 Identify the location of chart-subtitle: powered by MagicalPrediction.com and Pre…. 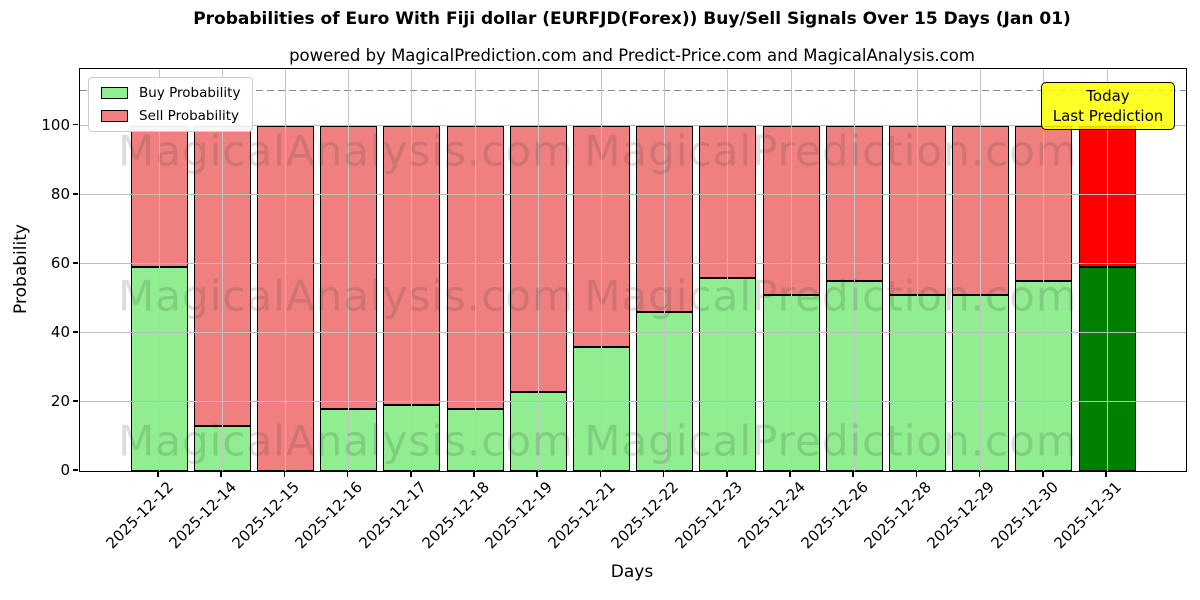
(632, 55).